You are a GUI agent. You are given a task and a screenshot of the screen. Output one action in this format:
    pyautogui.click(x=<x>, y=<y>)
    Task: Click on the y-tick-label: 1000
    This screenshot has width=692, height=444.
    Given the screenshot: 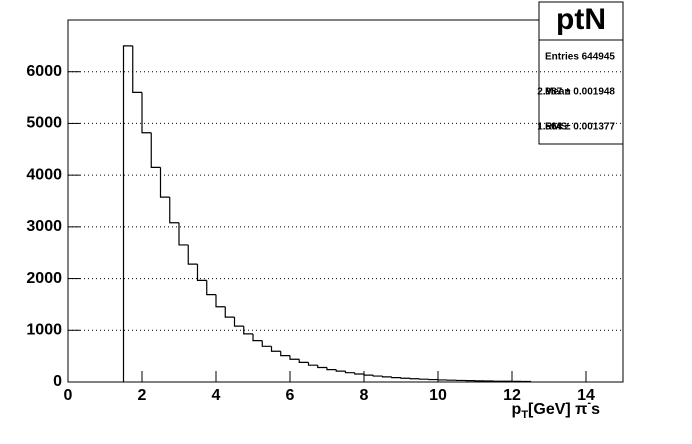 What is the action you would take?
    pyautogui.click(x=44, y=330)
    